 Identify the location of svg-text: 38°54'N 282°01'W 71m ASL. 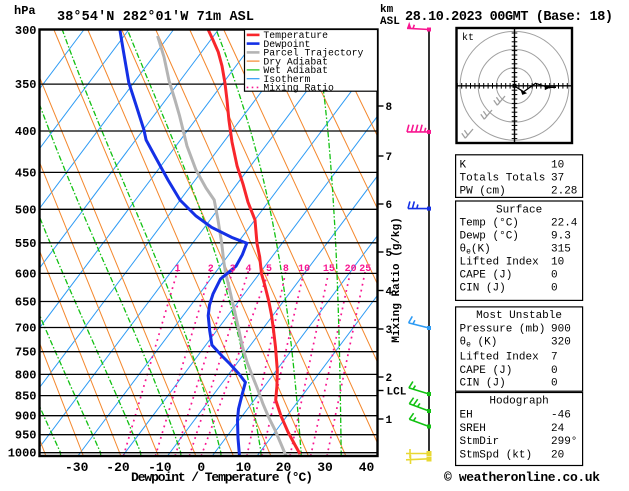
(155, 17).